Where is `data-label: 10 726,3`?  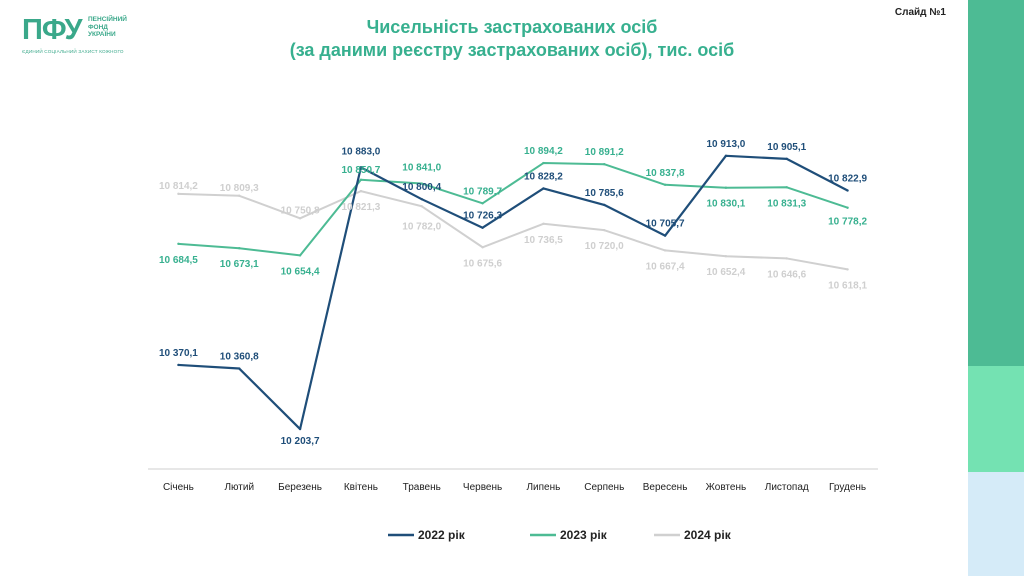 data-label: 10 726,3 is located at coordinates (482, 216).